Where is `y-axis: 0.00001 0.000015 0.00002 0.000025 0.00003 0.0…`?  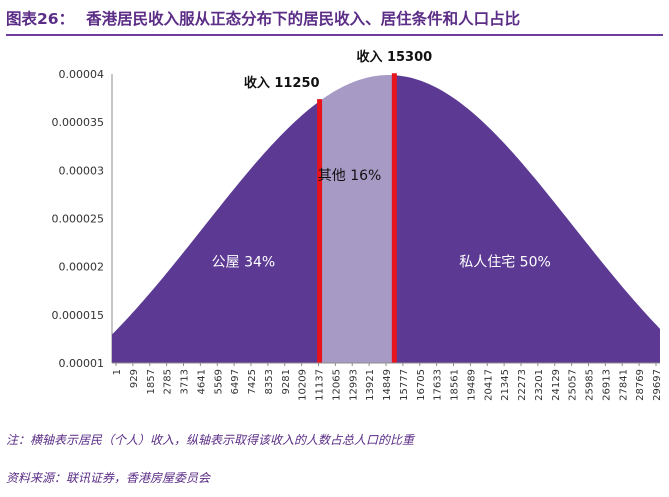 y-axis: 0.00001 0.000015 0.00002 0.000025 0.00003 0.0… is located at coordinates (82, 219).